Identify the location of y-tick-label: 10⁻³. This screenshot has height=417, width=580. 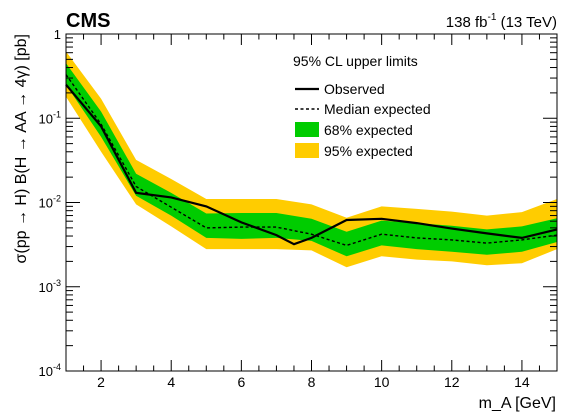
(50, 286).